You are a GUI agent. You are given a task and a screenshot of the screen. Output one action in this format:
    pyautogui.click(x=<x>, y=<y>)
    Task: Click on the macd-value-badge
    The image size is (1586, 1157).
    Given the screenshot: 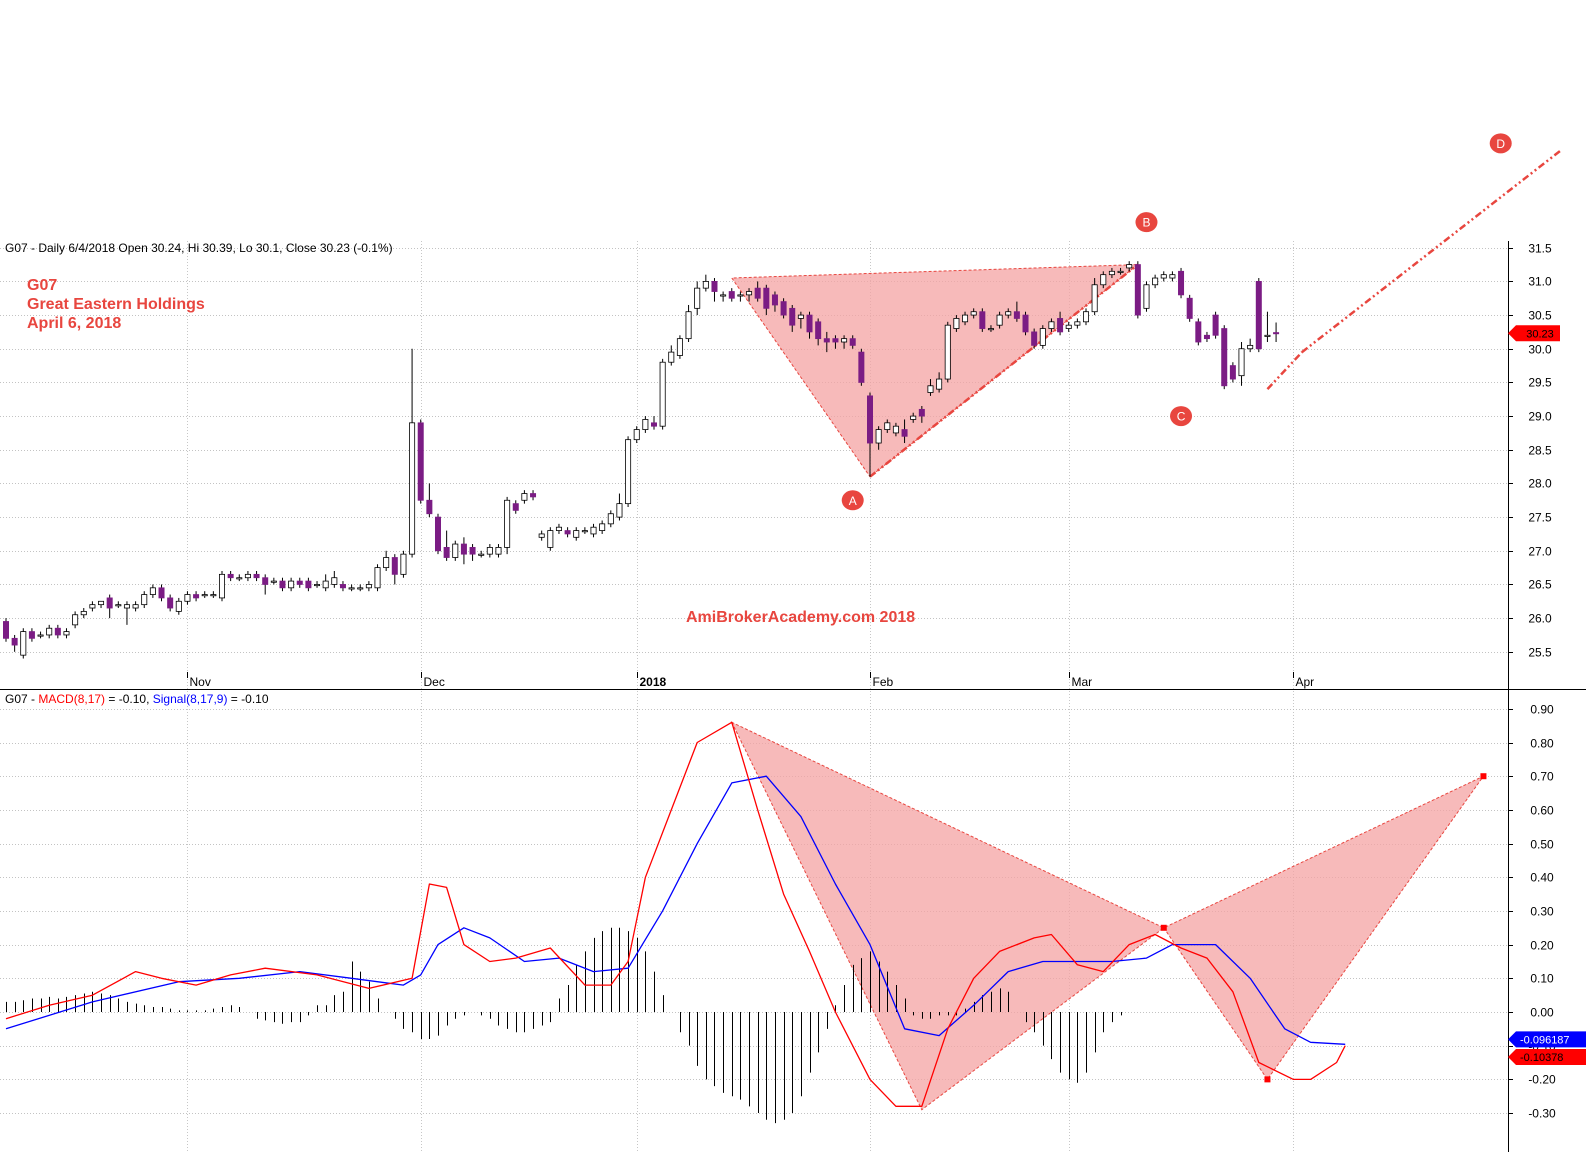 What is the action you would take?
    pyautogui.click(x=1547, y=1057)
    